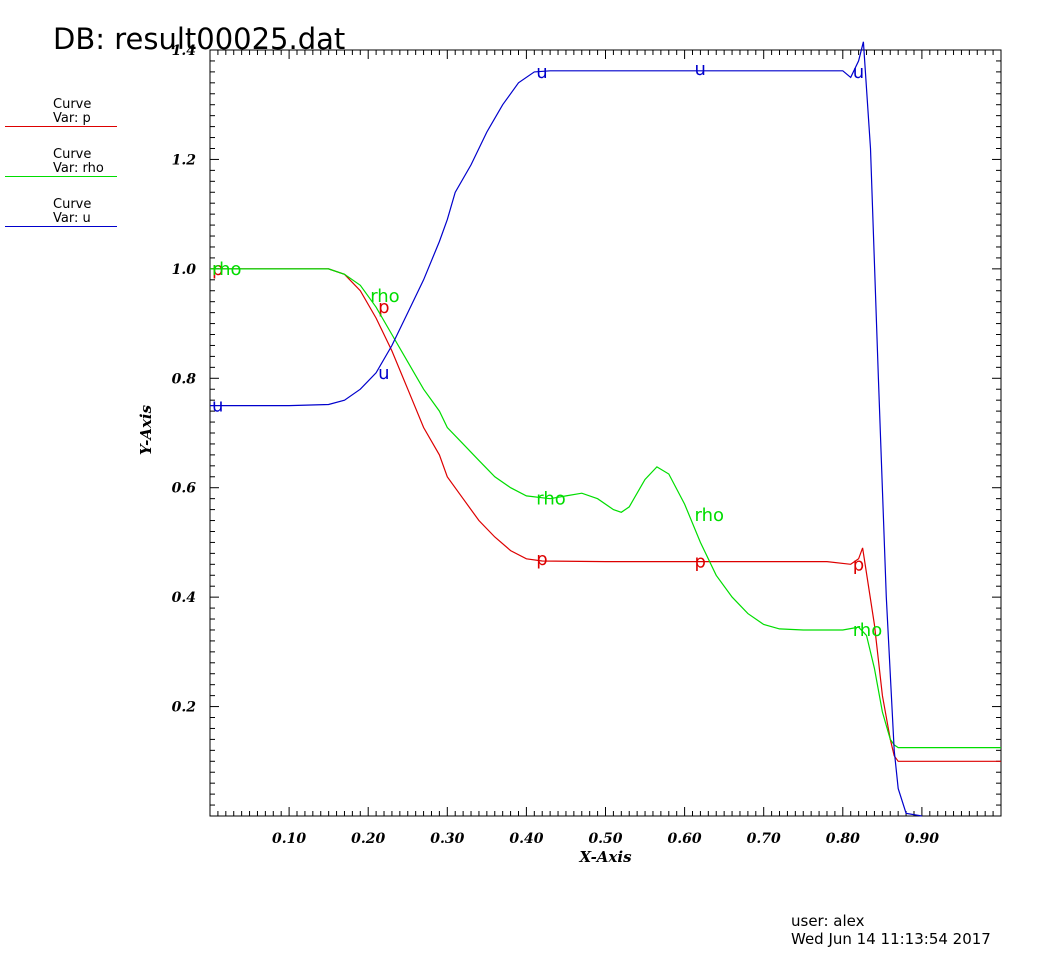  Describe the element at coordinates (184, 489) in the screenshot. I see `y-tick-label: 0.6` at that location.